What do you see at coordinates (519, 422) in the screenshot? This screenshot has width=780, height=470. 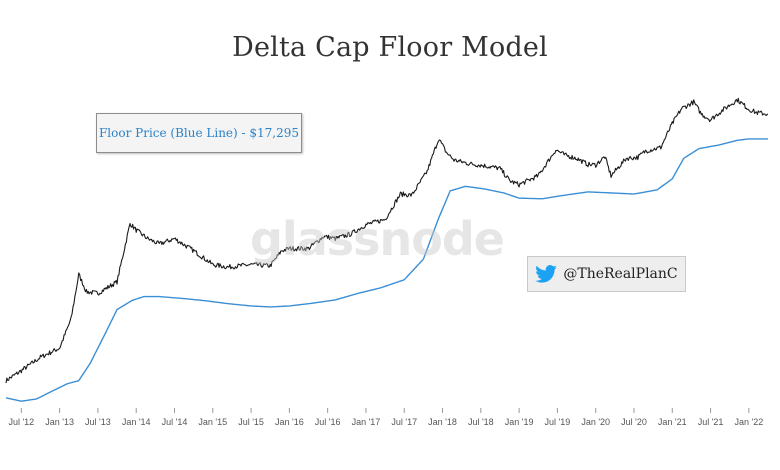 I see `x-tick-label: Jan '19` at bounding box center [519, 422].